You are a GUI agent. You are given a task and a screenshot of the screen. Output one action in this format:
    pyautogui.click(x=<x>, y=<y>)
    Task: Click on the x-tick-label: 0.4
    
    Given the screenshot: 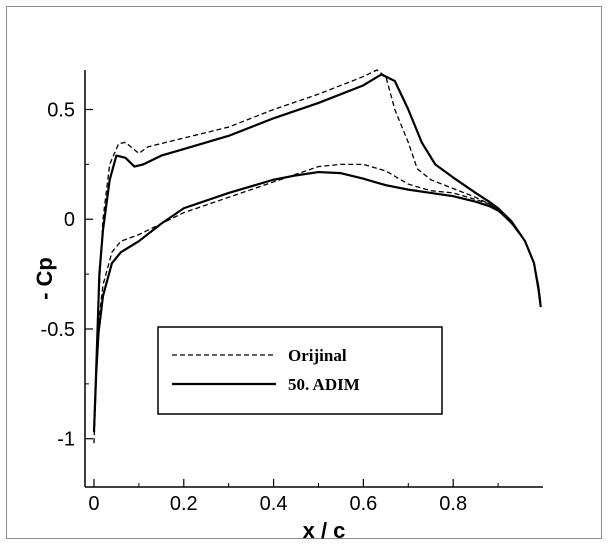 What is the action you would take?
    pyautogui.click(x=274, y=504)
    